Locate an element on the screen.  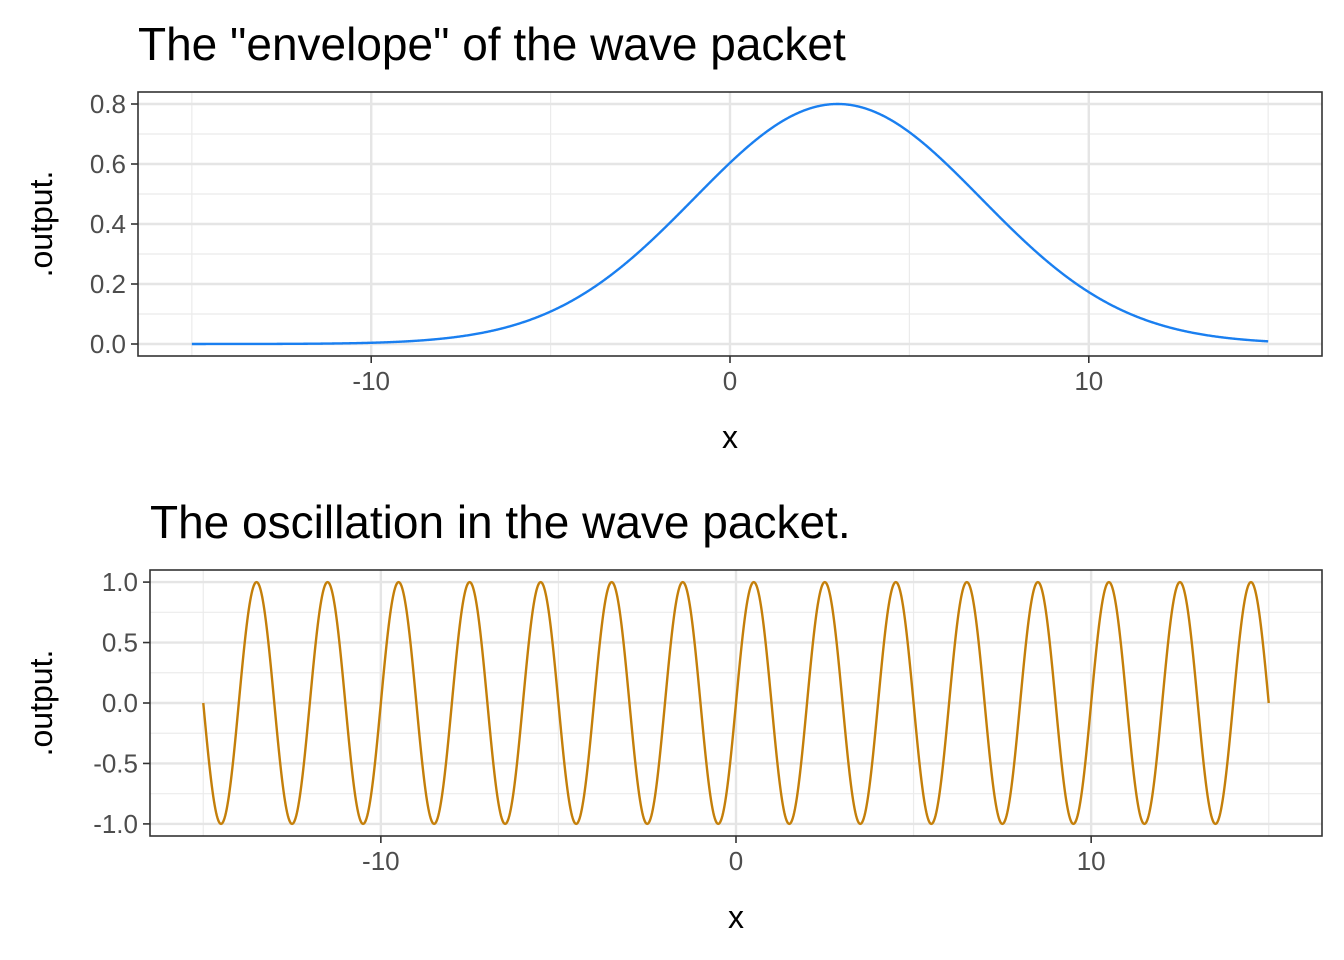
chart-title-envelope: The "envelope" of the wave packet is located at coordinates (492, 44).